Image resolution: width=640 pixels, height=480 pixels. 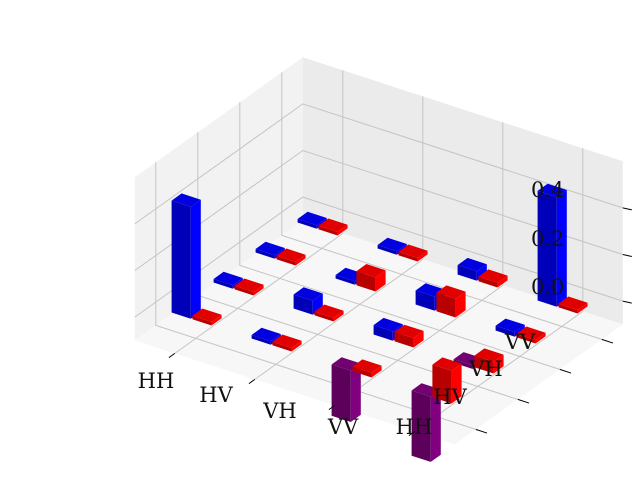 What do you see at coordinates (343, 427) in the screenshot?
I see `x-tick-label-vv: VV` at bounding box center [343, 427].